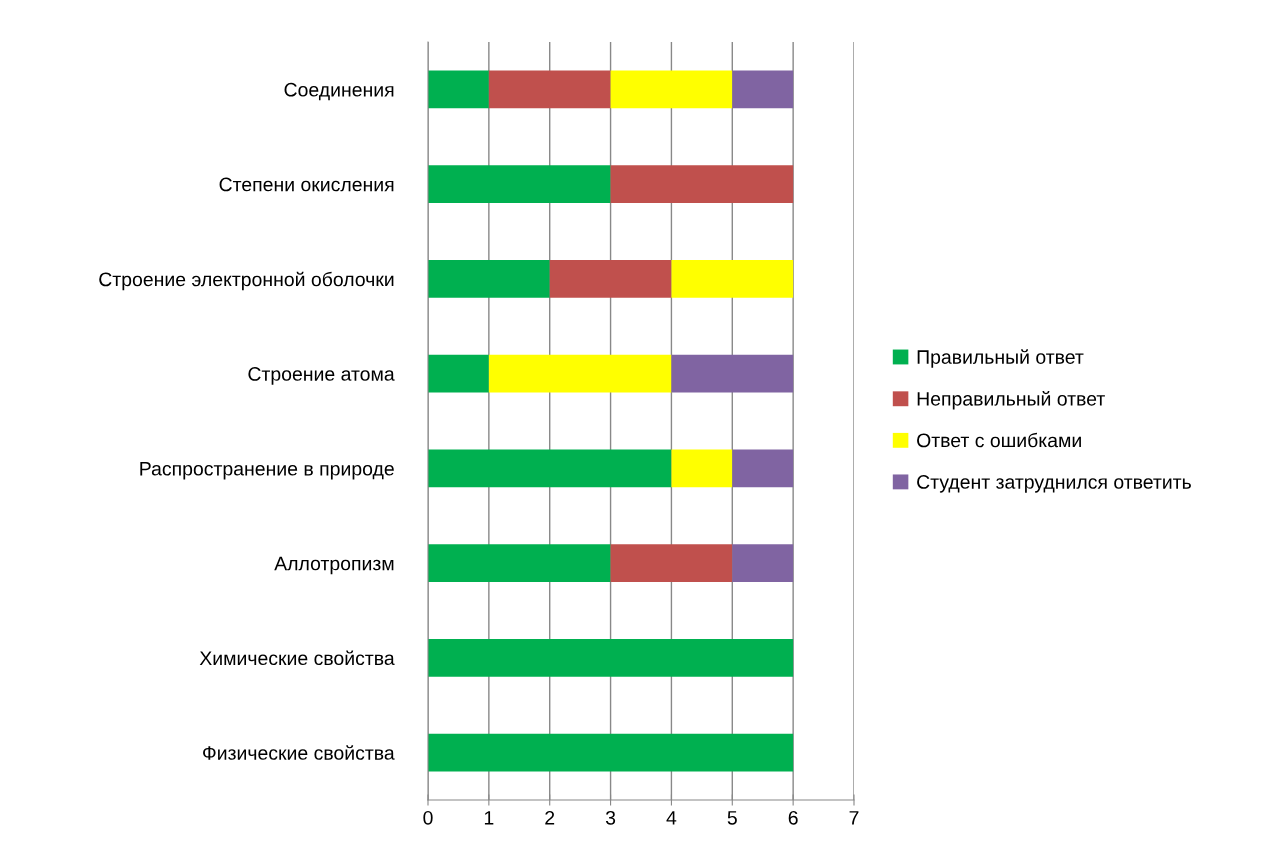 The height and width of the screenshot is (858, 1282). What do you see at coordinates (1054, 484) in the screenshot?
I see `legend-label: Студент затруднился ответить` at bounding box center [1054, 484].